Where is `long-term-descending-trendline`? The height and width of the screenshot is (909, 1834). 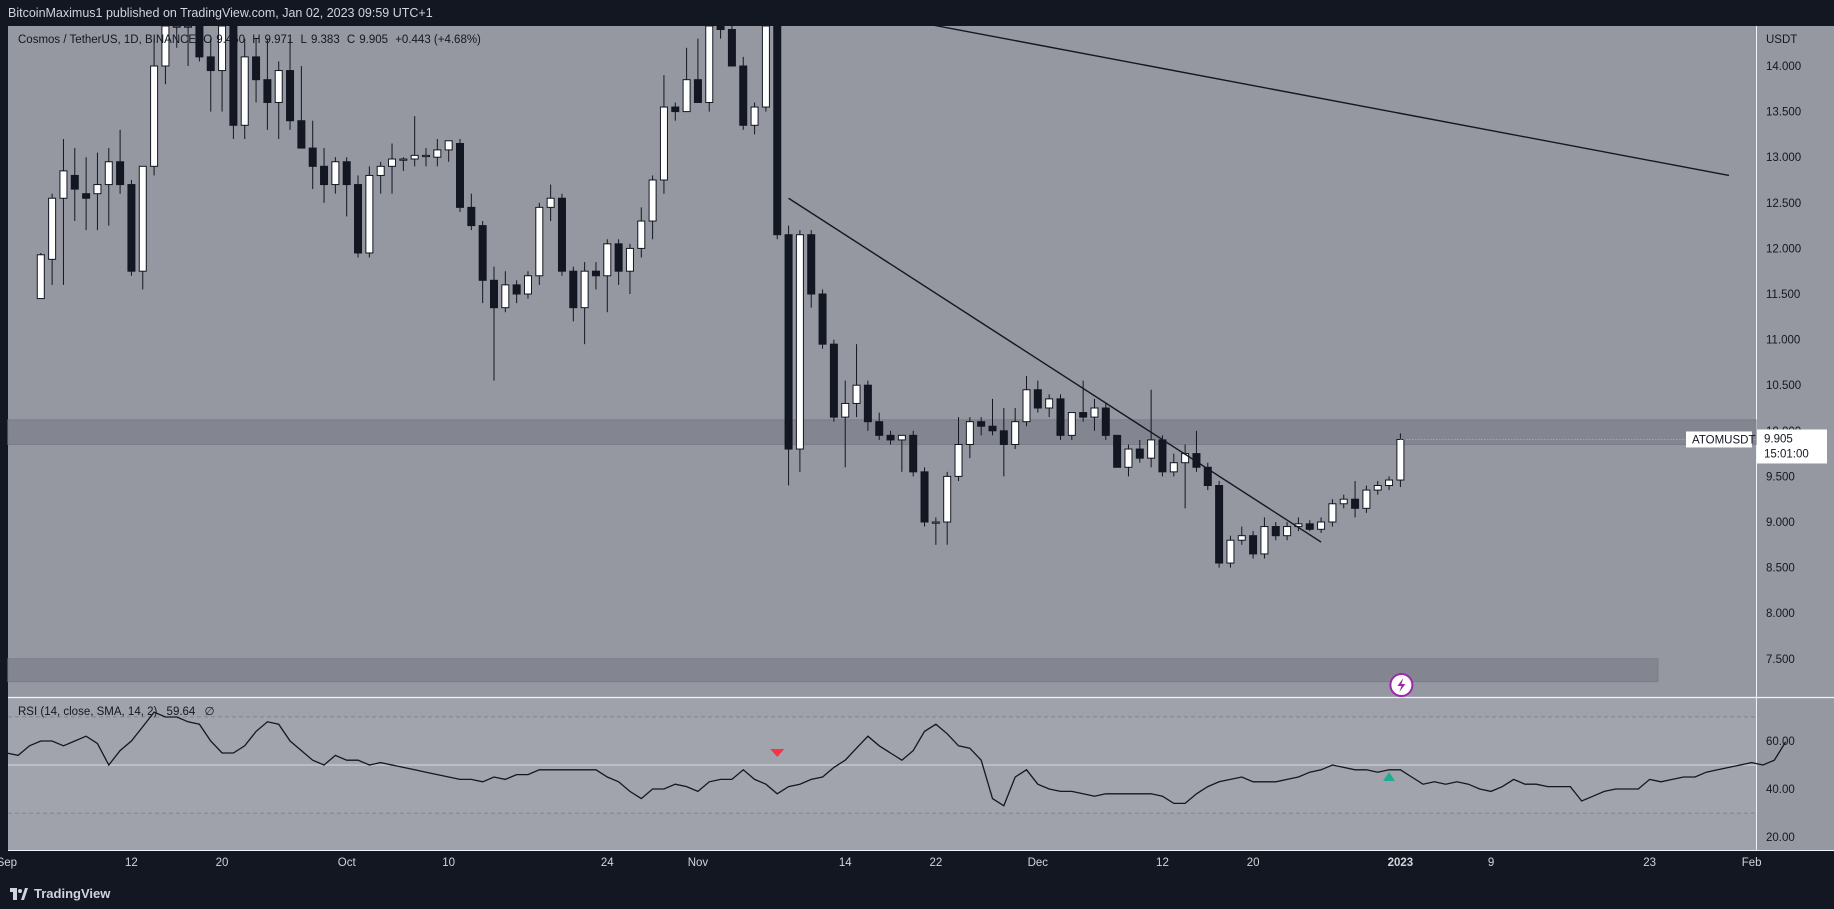 long-term-descending-trendline is located at coordinates (1304, 95).